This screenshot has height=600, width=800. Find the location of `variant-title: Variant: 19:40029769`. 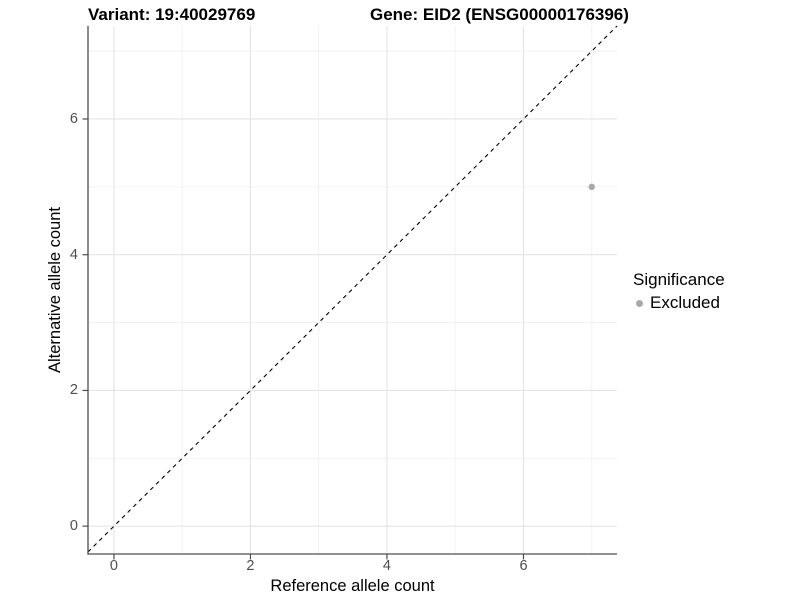

variant-title: Variant: 19:40029769 is located at coordinates (172, 14).